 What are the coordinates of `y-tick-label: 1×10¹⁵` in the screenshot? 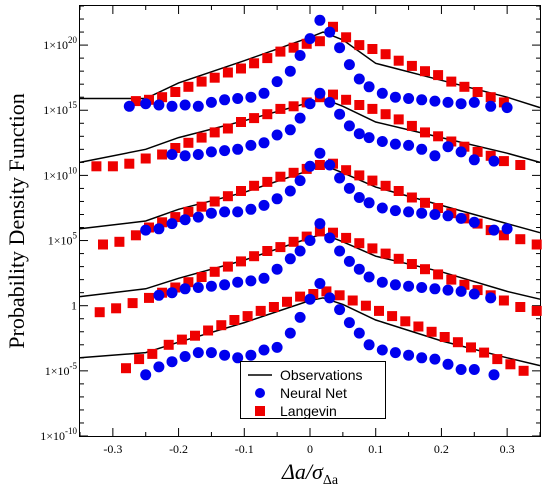 It's located at (60, 108).